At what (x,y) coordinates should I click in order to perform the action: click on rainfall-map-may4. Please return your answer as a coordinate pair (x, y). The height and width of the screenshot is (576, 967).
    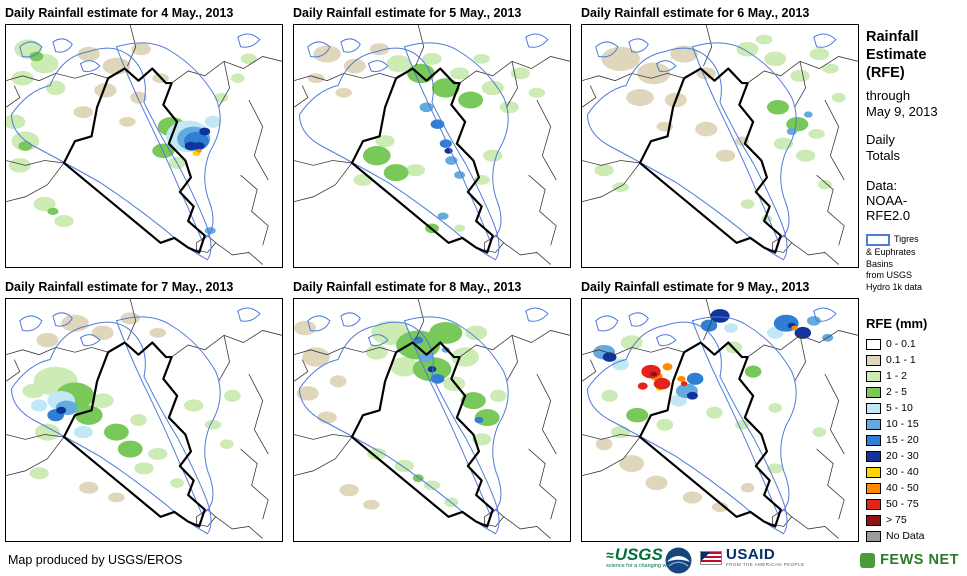
    Looking at the image, I should click on (144, 146).